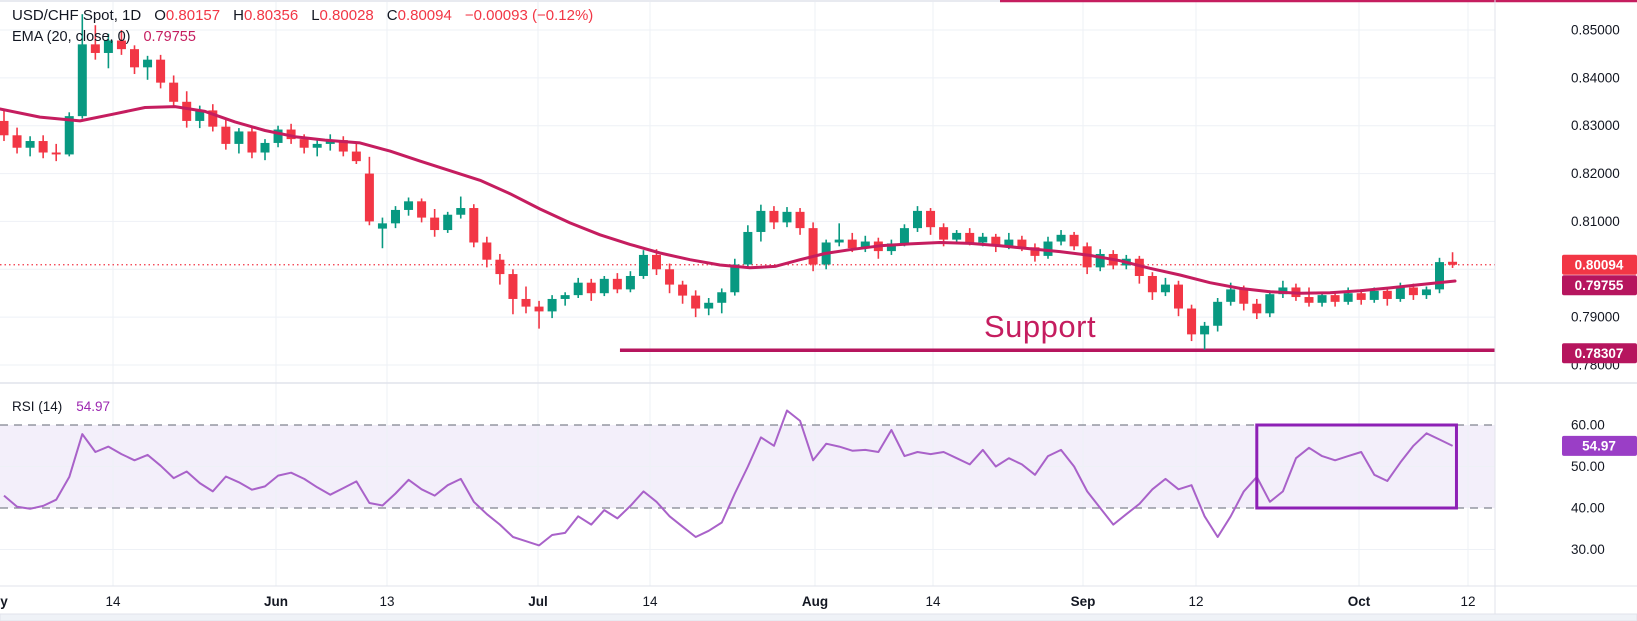 This screenshot has width=1637, height=621. Describe the element at coordinates (1040, 326) in the screenshot. I see `support-text-annotation: Support` at that location.